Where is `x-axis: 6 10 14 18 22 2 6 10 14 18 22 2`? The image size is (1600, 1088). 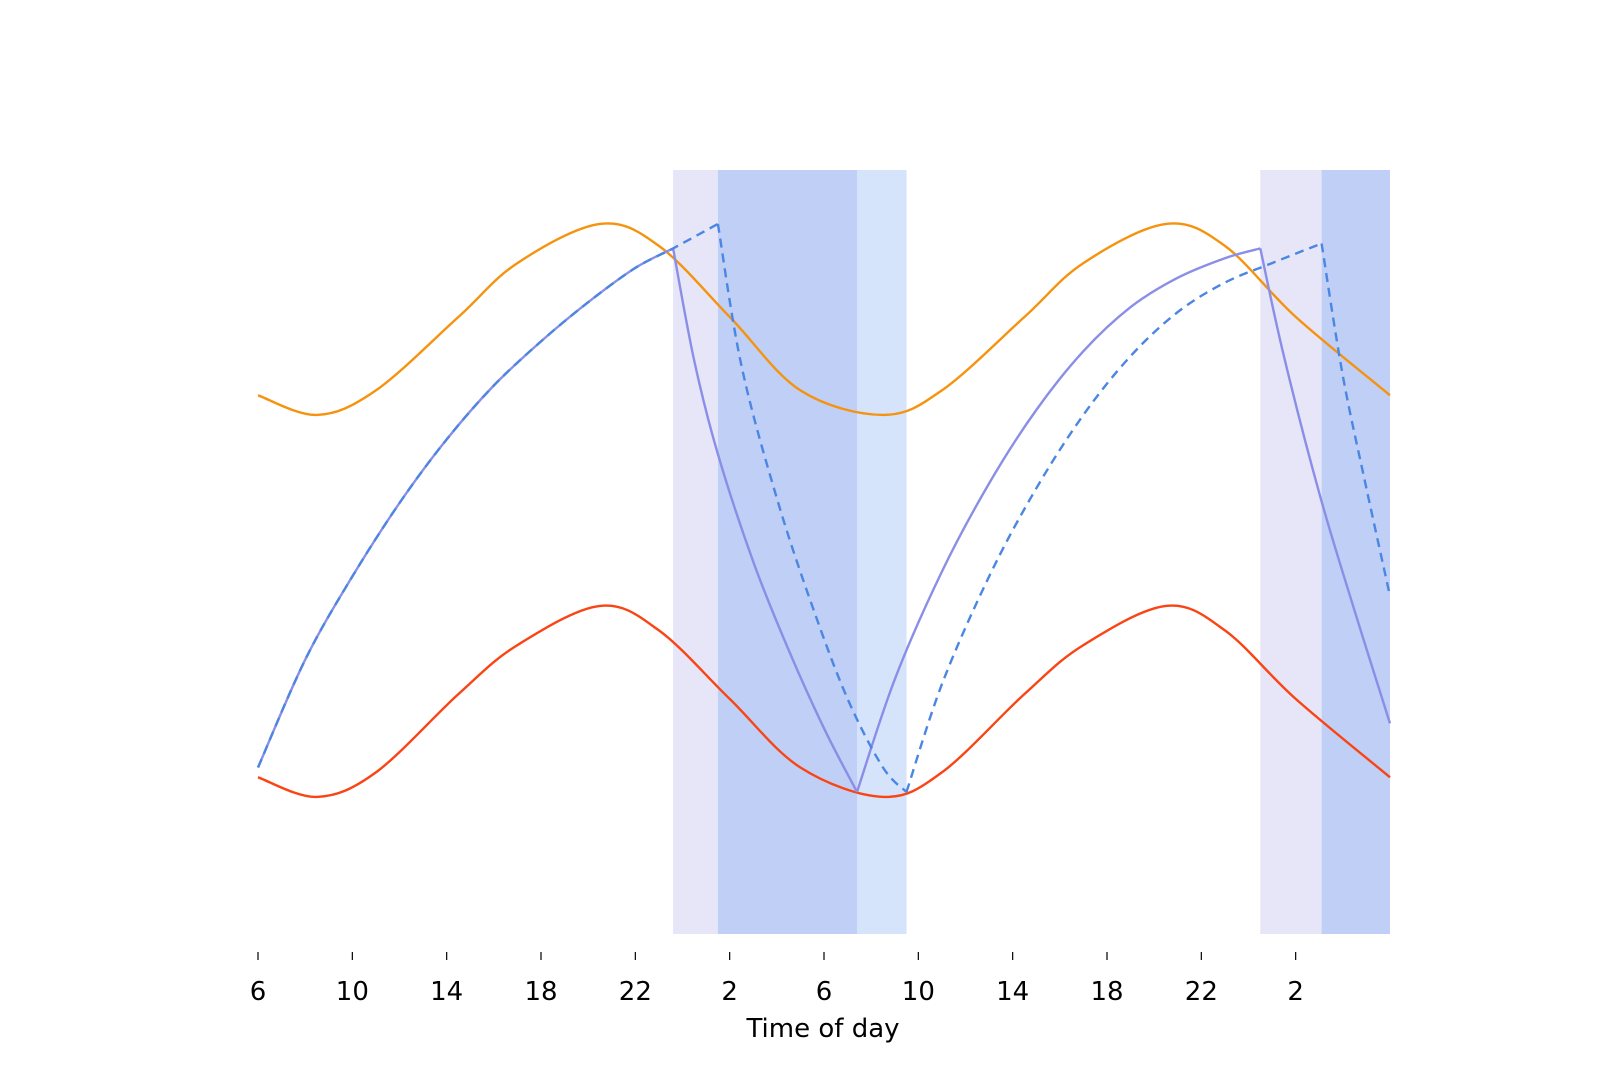
x-axis: 6 10 14 18 22 2 6 10 14 18 22 2 is located at coordinates (777, 979).